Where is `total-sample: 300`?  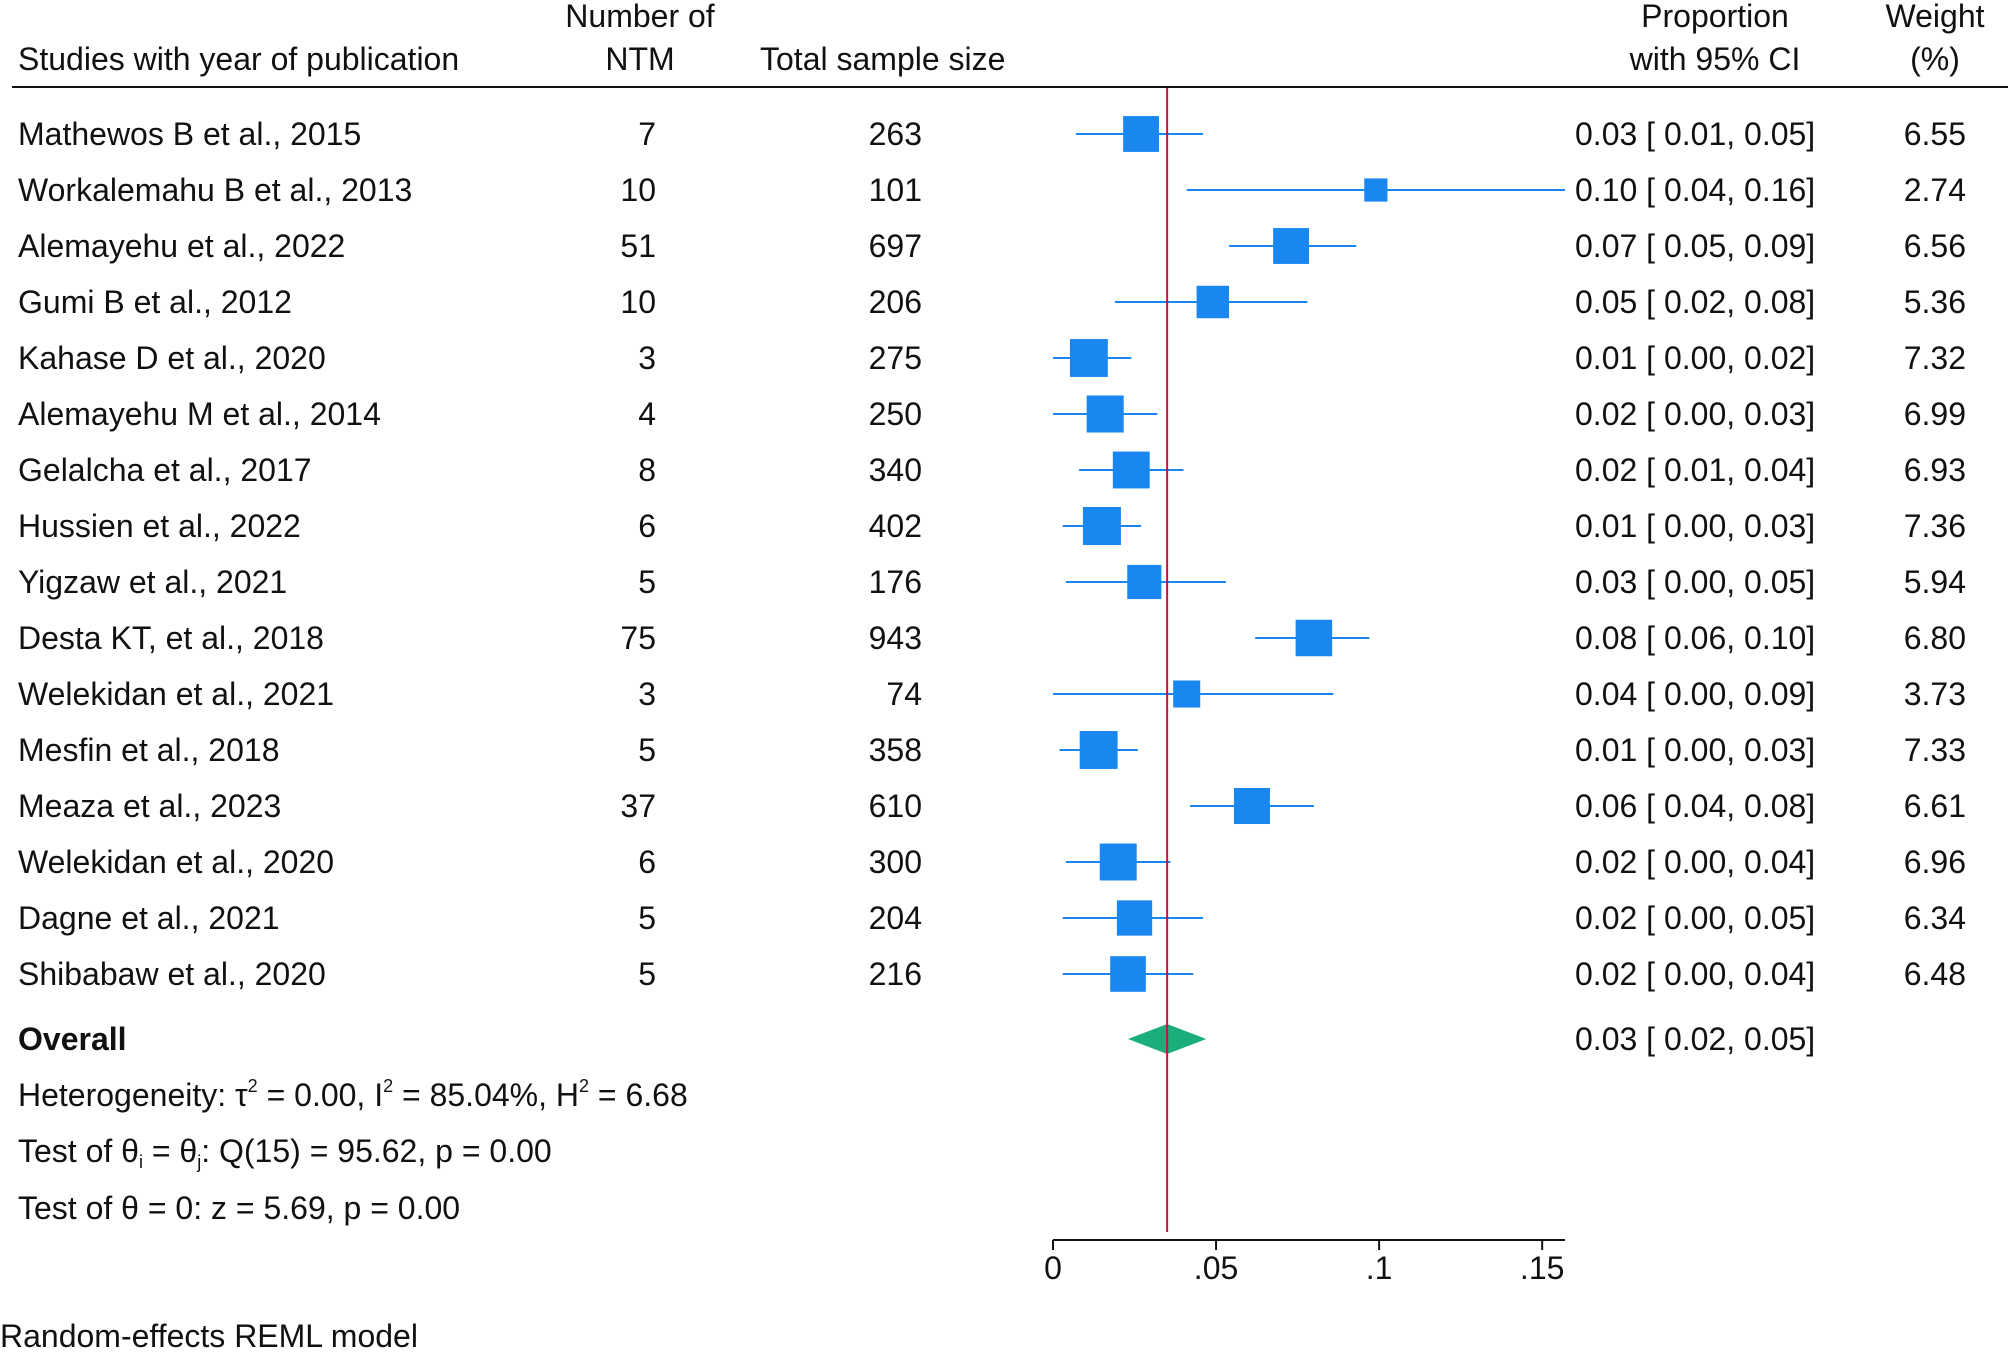
total-sample: 300 is located at coordinates (895, 862).